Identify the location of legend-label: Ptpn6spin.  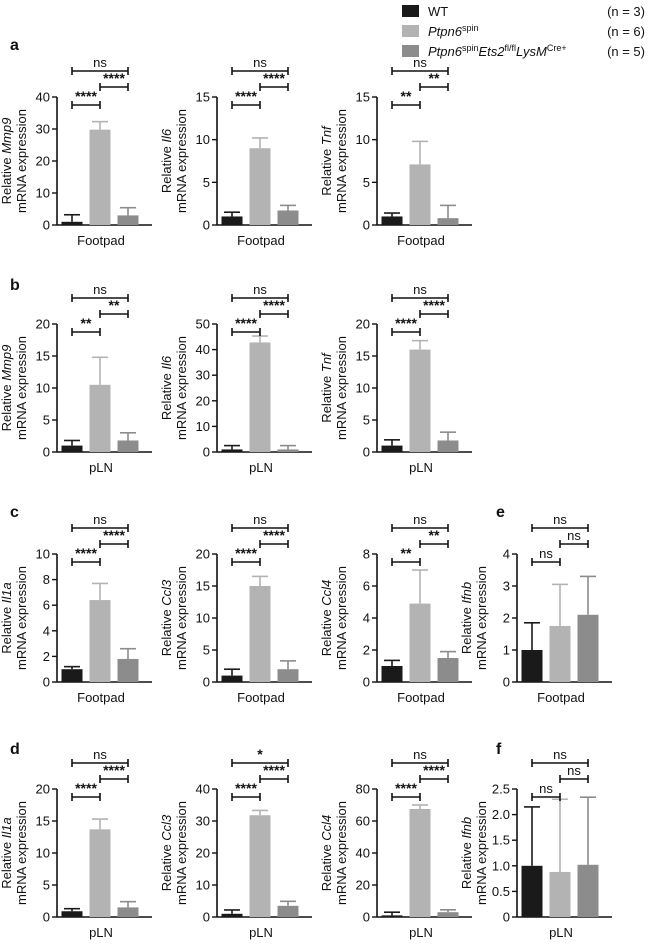
(453, 31).